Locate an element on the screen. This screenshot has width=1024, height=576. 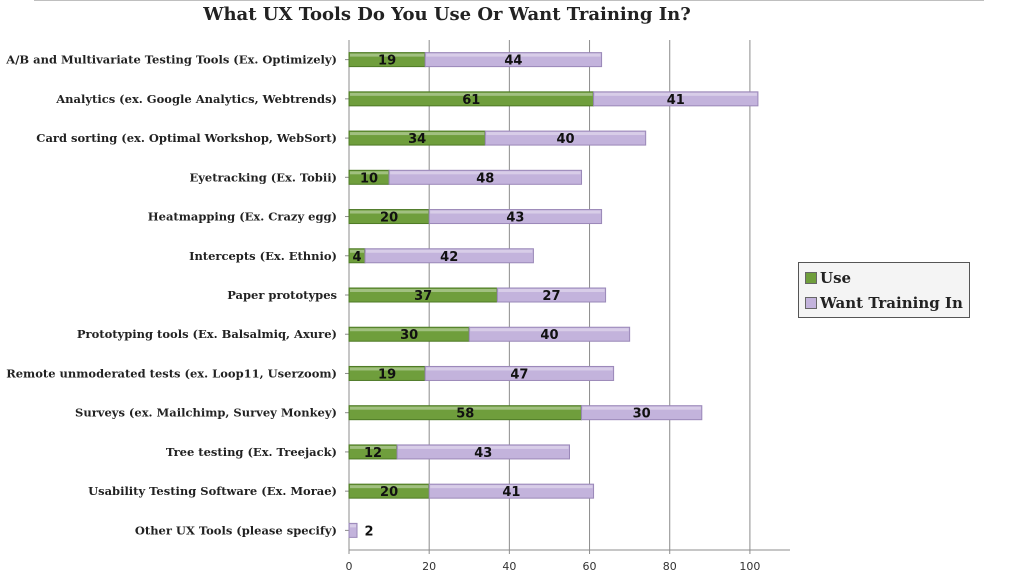
data-label: 44 is located at coordinates (513, 61).